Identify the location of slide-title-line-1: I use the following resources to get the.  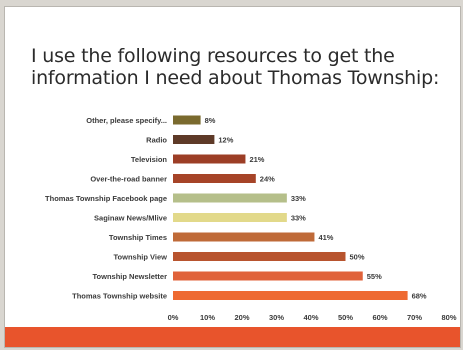
(213, 56).